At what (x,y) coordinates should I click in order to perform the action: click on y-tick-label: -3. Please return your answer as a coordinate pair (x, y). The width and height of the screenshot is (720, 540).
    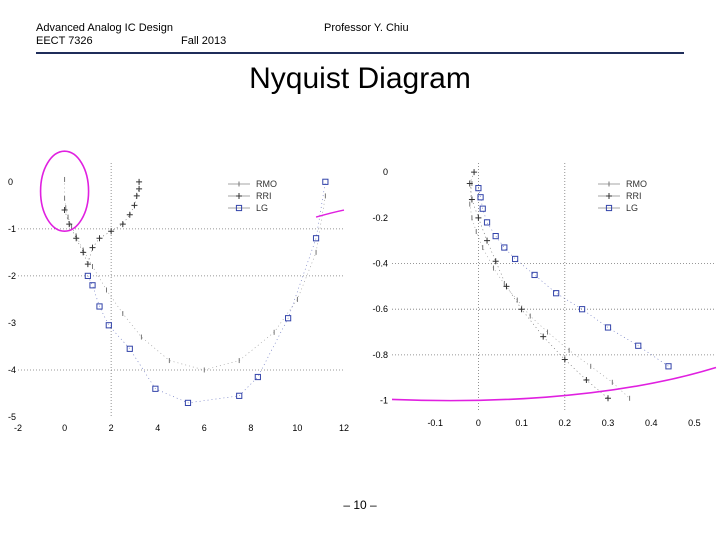
    Looking at the image, I should click on (12, 323).